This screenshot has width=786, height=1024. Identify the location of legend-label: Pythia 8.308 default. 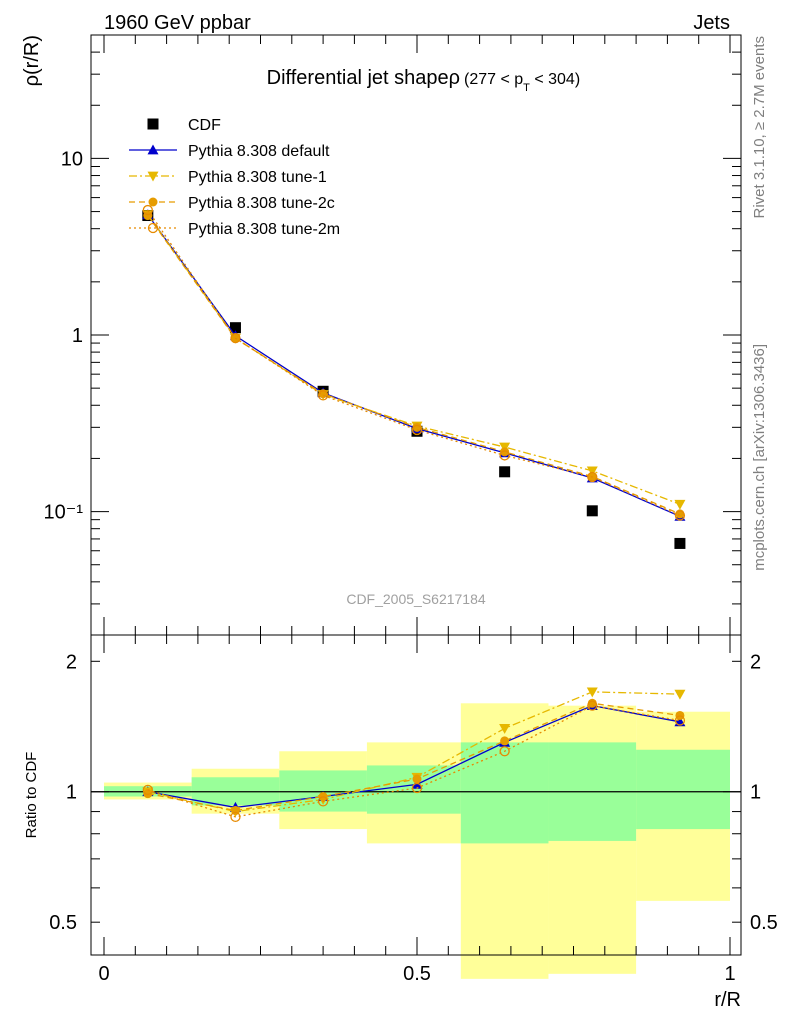
(259, 151).